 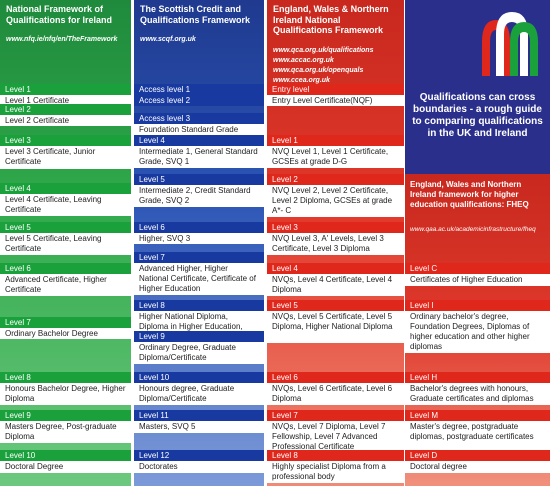 What do you see at coordinates (65, 333) in the screenshot?
I see `ie-level-7-text: Ordinary Bachelor Degree` at bounding box center [65, 333].